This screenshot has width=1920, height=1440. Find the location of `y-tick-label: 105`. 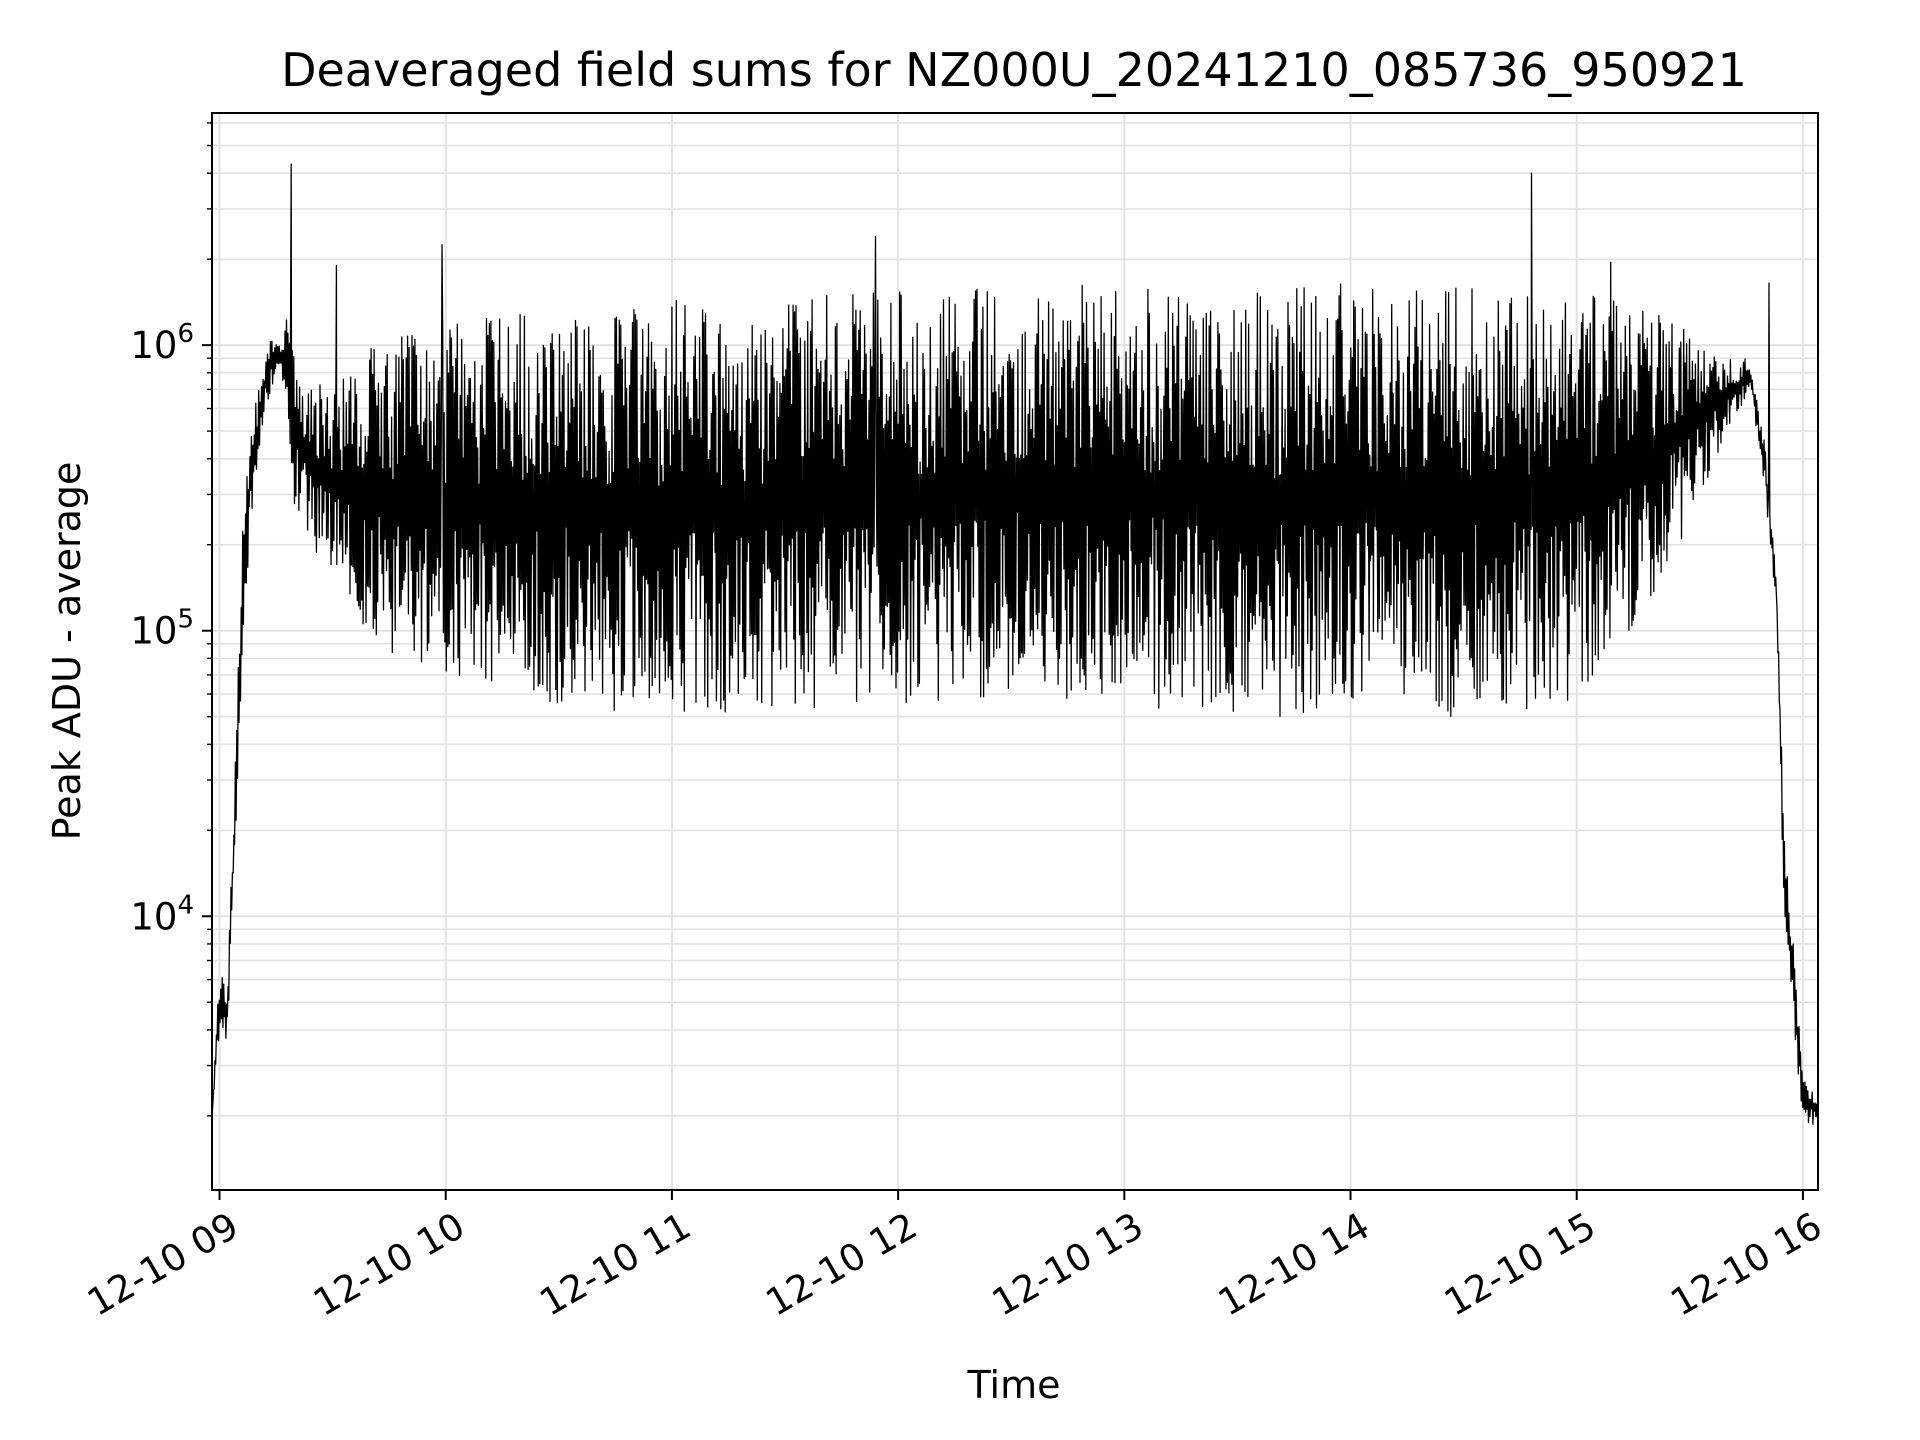

y-tick-label: 105 is located at coordinates (162, 629).